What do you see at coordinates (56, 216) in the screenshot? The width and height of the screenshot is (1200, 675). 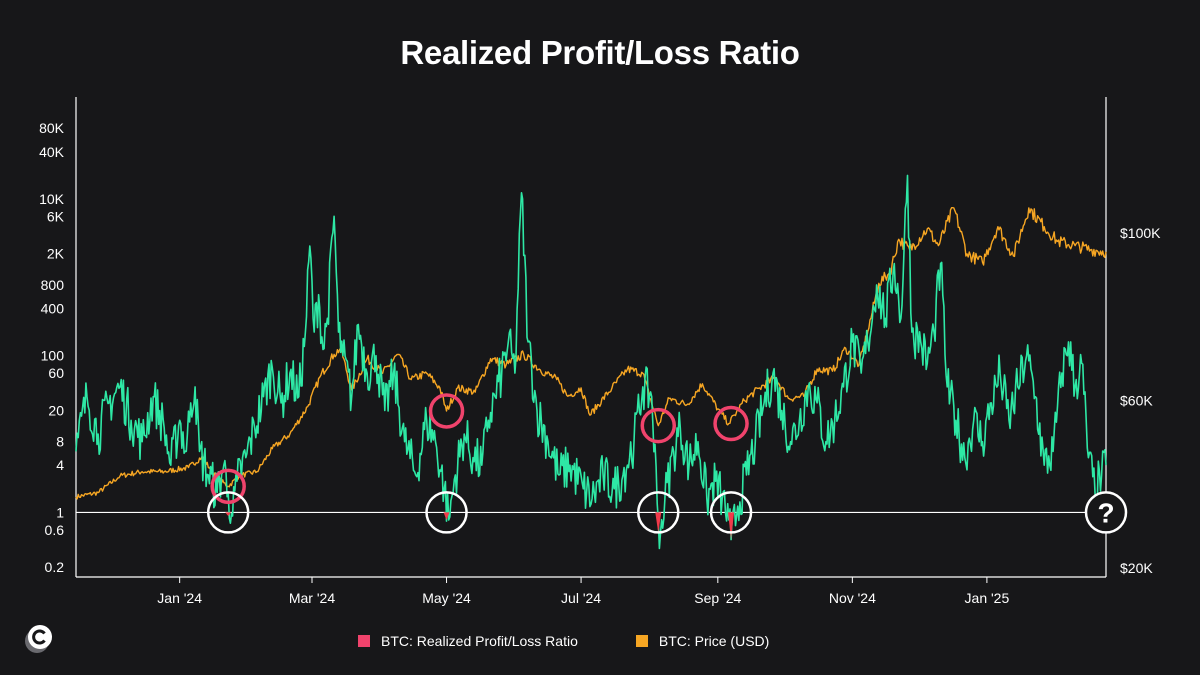 I see `left-tick-label: 6K` at bounding box center [56, 216].